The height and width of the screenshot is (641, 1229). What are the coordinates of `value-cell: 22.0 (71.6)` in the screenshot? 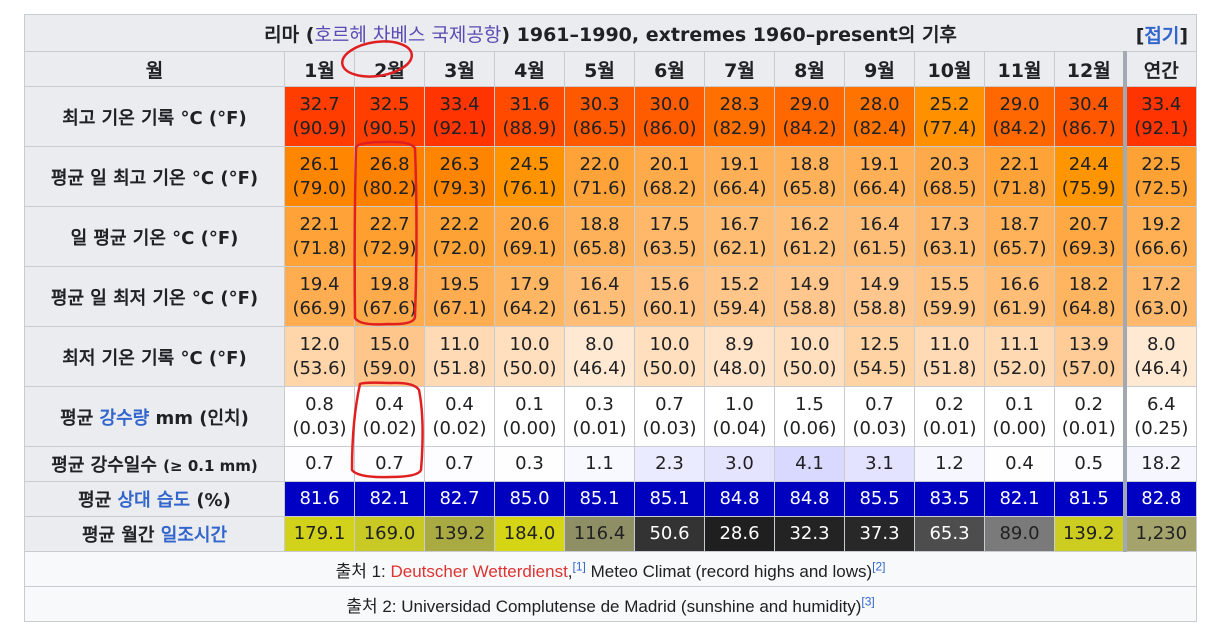 It's located at (599, 176).